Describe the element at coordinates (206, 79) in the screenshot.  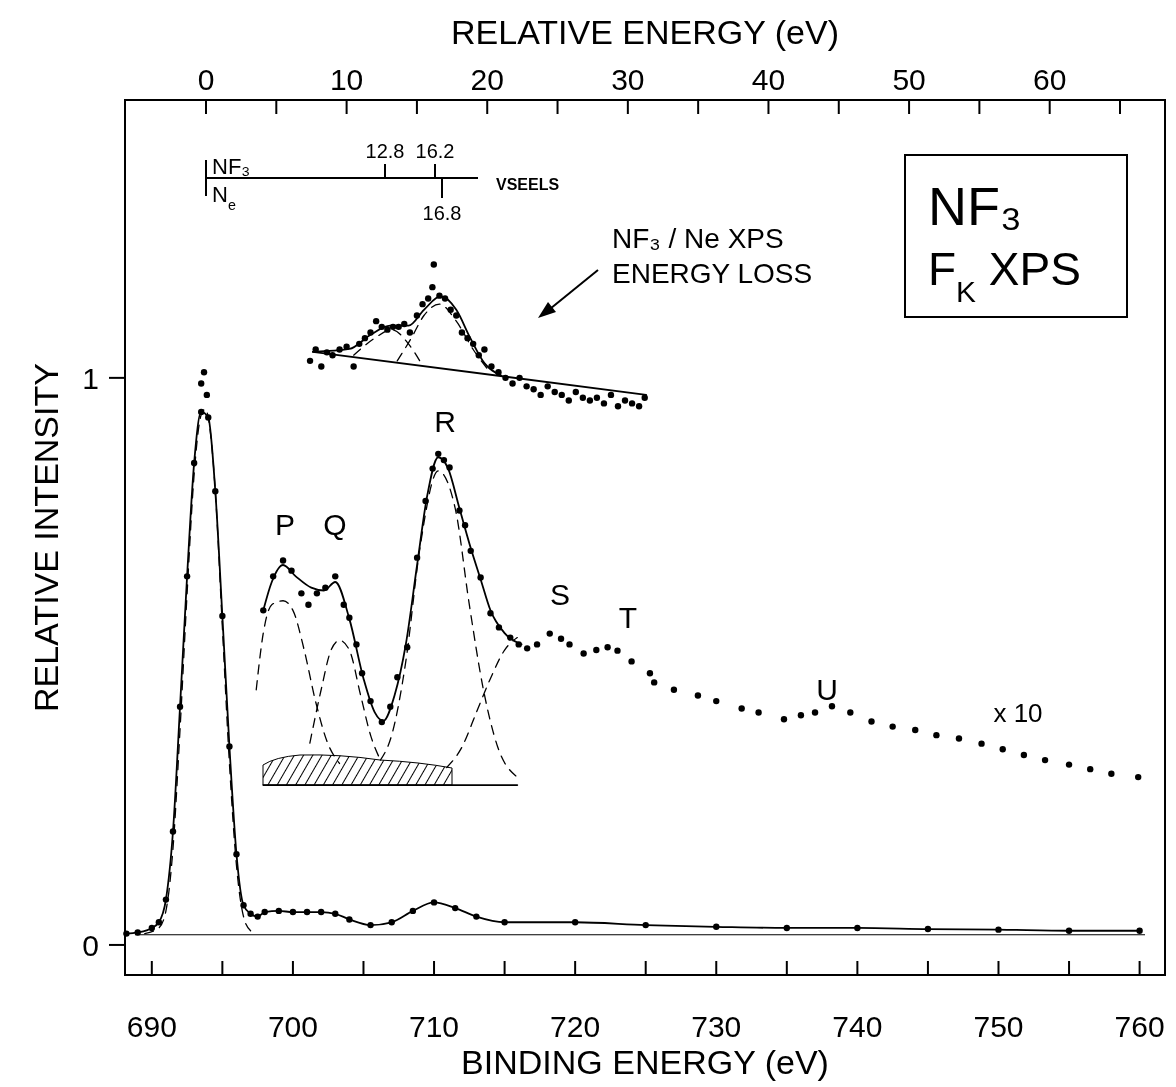
I see `x2-tick-label: 0` at that location.